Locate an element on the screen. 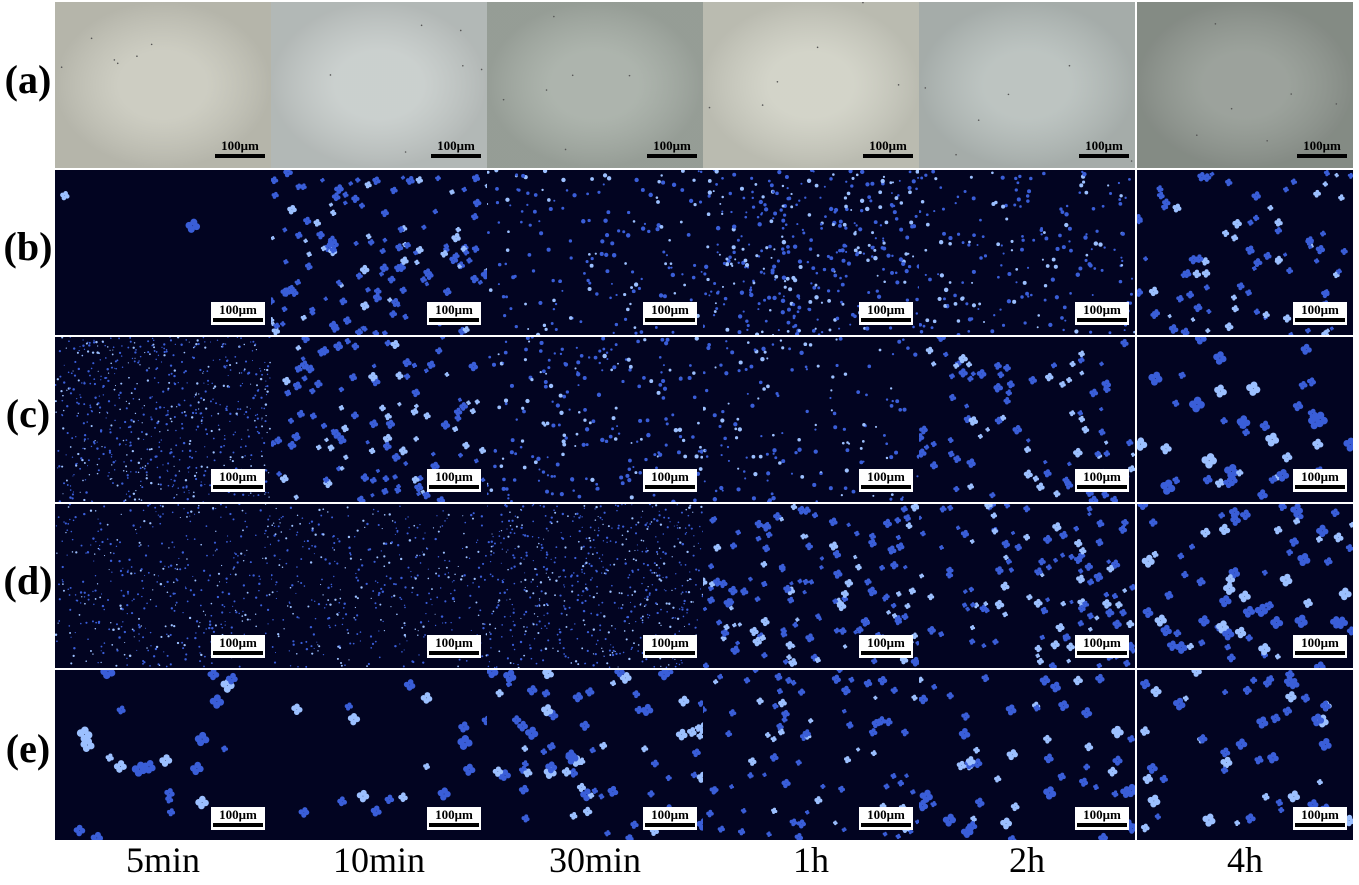 The image size is (1359, 885). scale-bar: 100μm is located at coordinates (886, 313).